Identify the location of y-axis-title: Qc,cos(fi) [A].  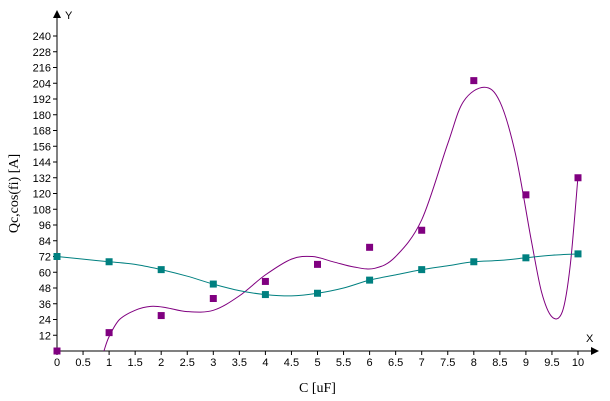
(14, 193).